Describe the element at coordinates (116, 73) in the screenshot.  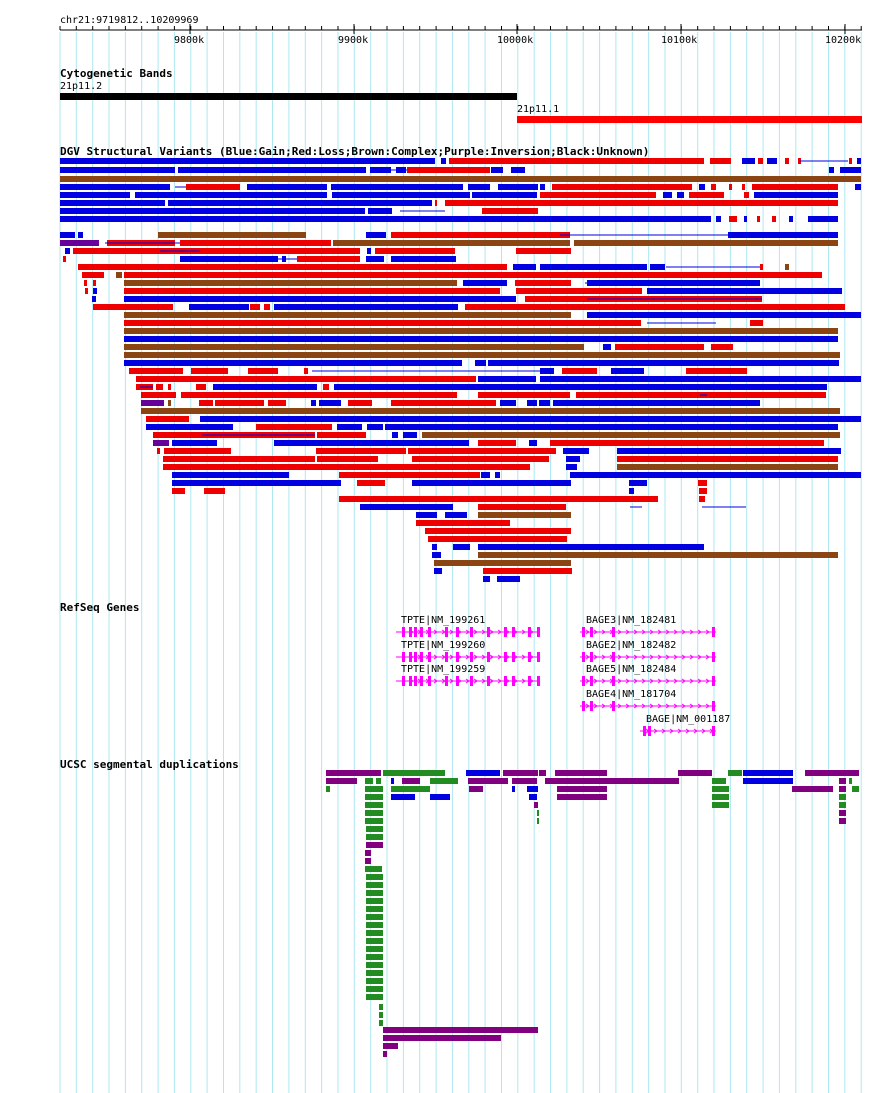
I see `cytoband-track-title: Cytogenetic Bands` at that location.